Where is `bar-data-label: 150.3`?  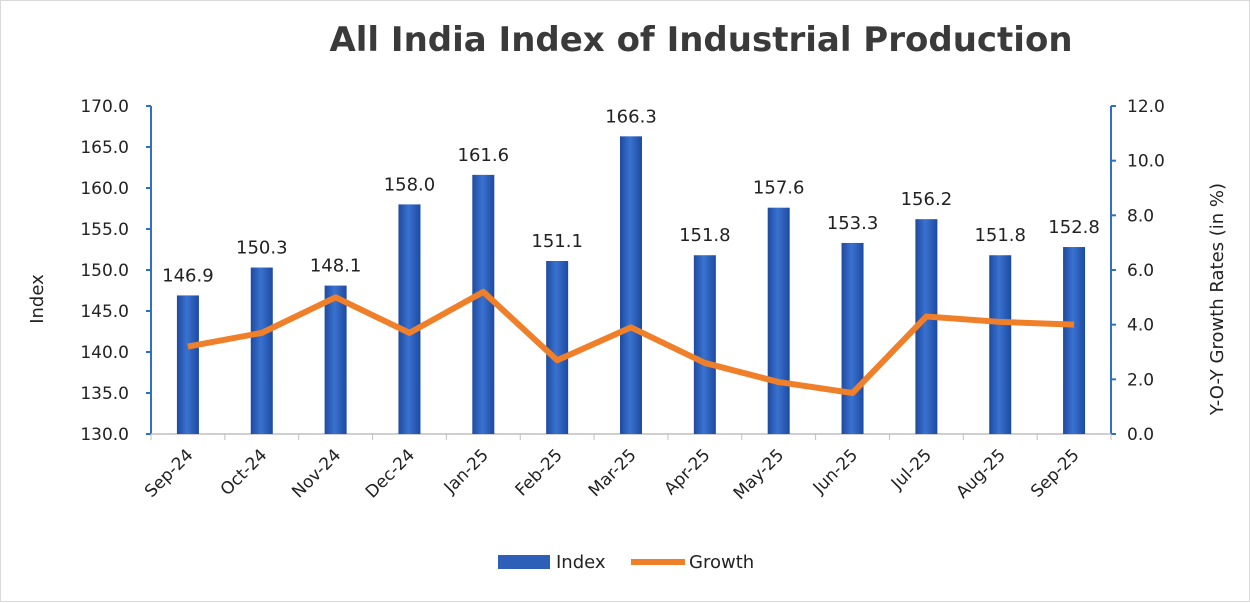
bar-data-label: 150.3 is located at coordinates (262, 248).